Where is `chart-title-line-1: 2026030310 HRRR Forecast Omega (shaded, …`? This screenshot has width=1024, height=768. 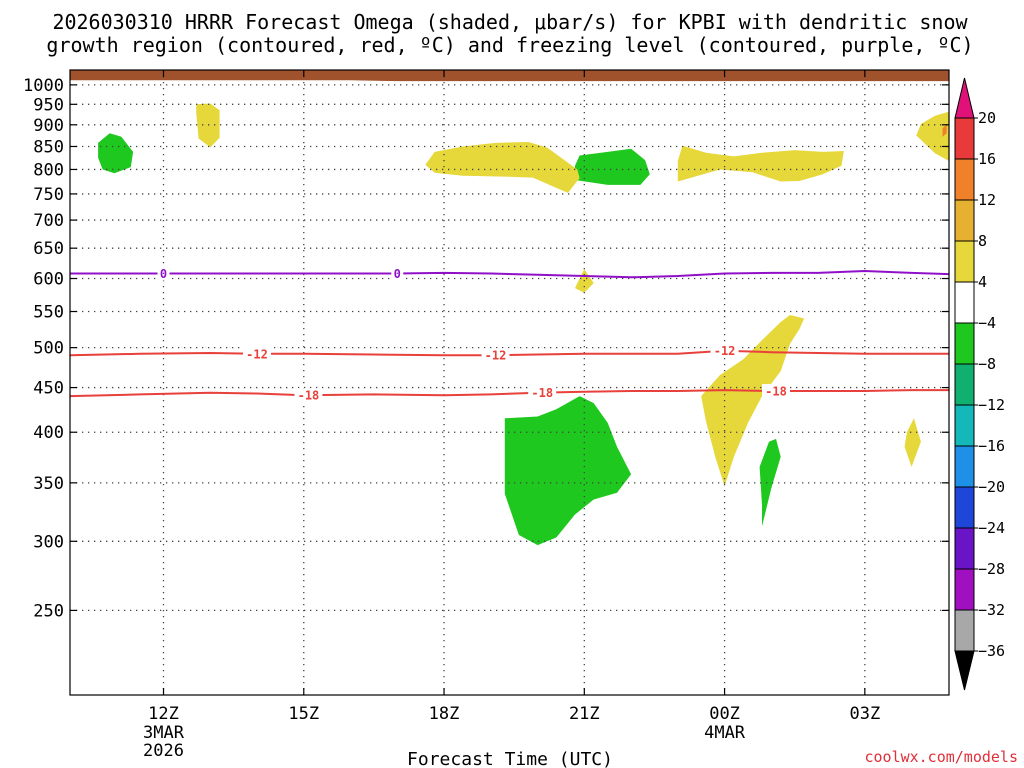 chart-title-line-1: 2026030310 HRRR Forecast Omega (shaded, … is located at coordinates (510, 22).